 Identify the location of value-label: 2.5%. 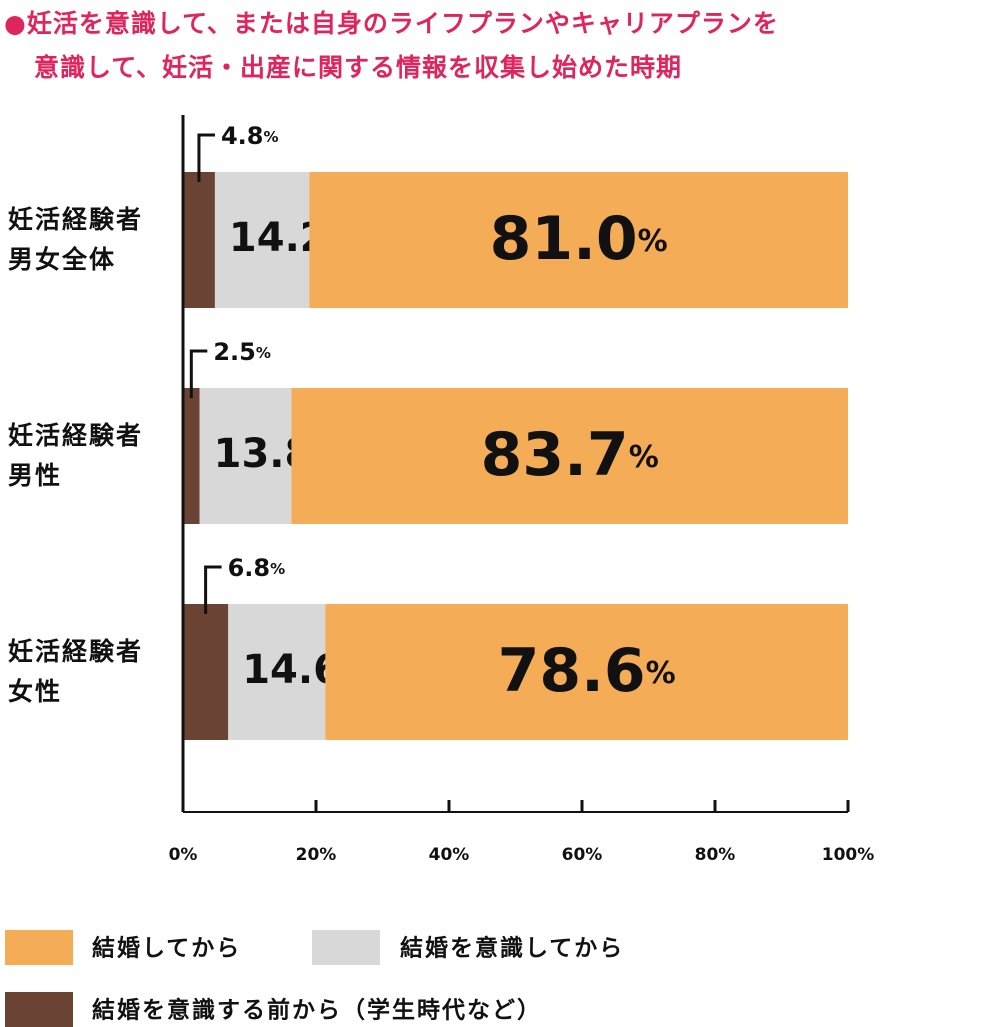
(242, 352).